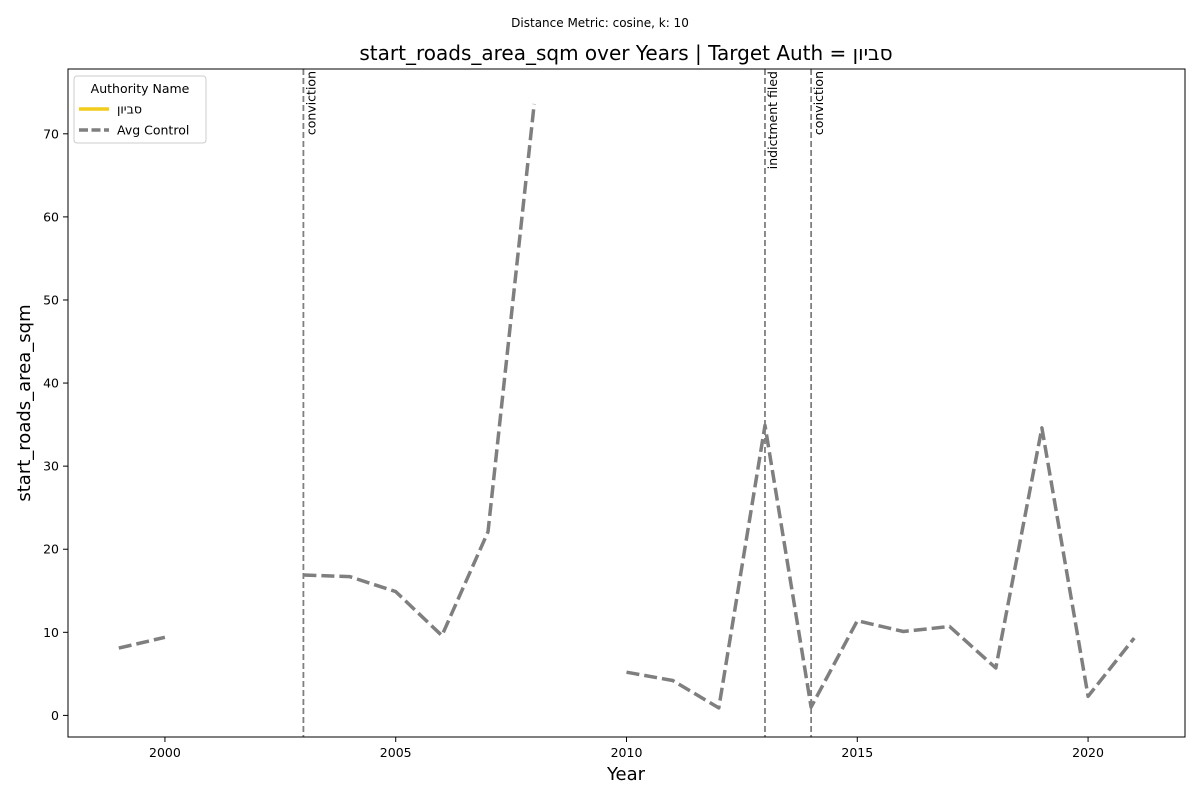  Describe the element at coordinates (153, 130) in the screenshot. I see `legend-label: Avg Control` at that location.